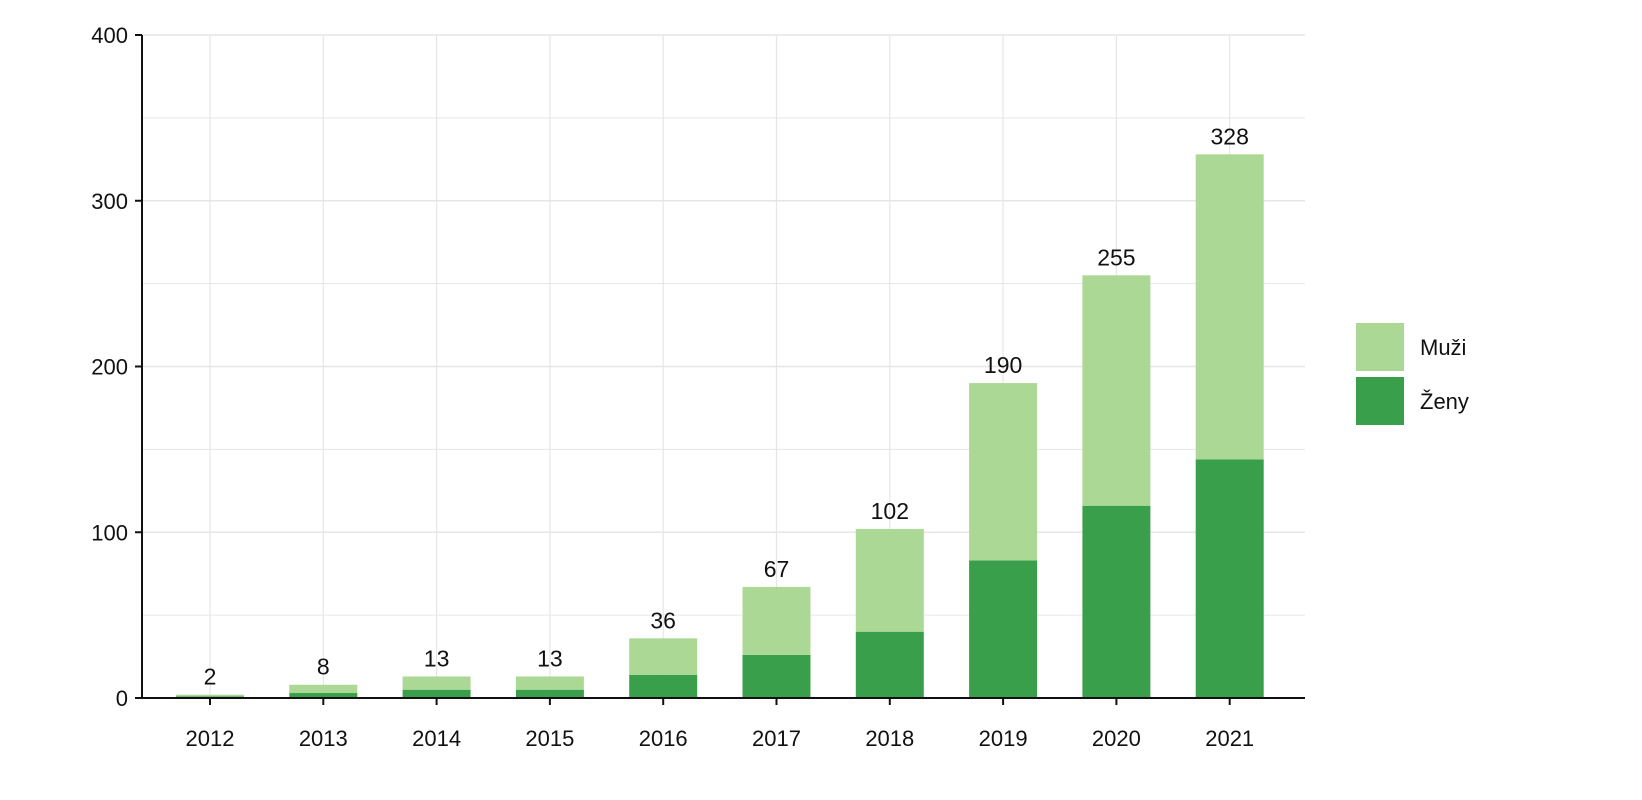 The width and height of the screenshot is (1642, 800). Describe the element at coordinates (210, 677) in the screenshot. I see `total-label-2012: 2` at that location.